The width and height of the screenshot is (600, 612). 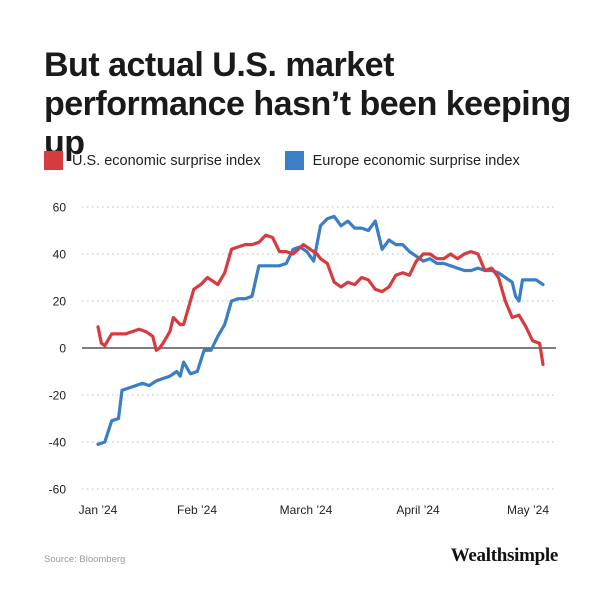 I want to click on source-note: Source: Bloomberg, so click(x=85, y=559).